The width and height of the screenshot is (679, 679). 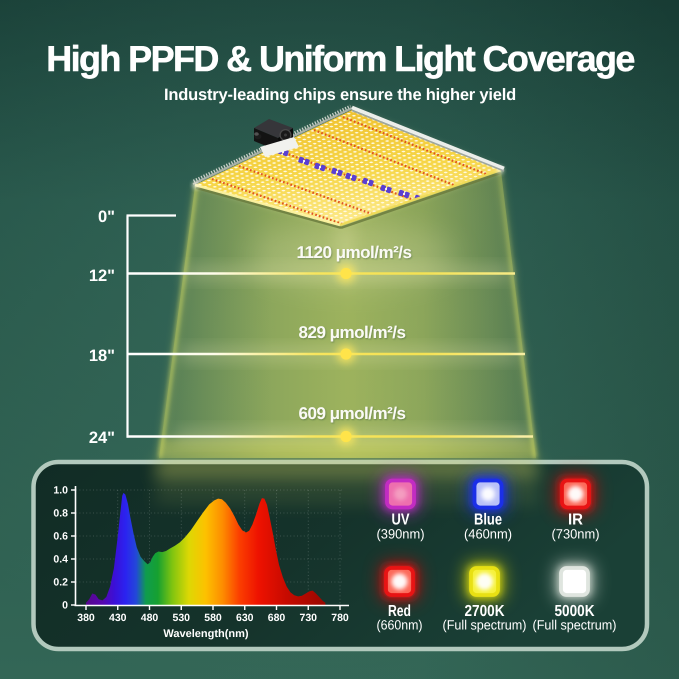 I want to click on svg-text: 18", so click(x=102, y=356).